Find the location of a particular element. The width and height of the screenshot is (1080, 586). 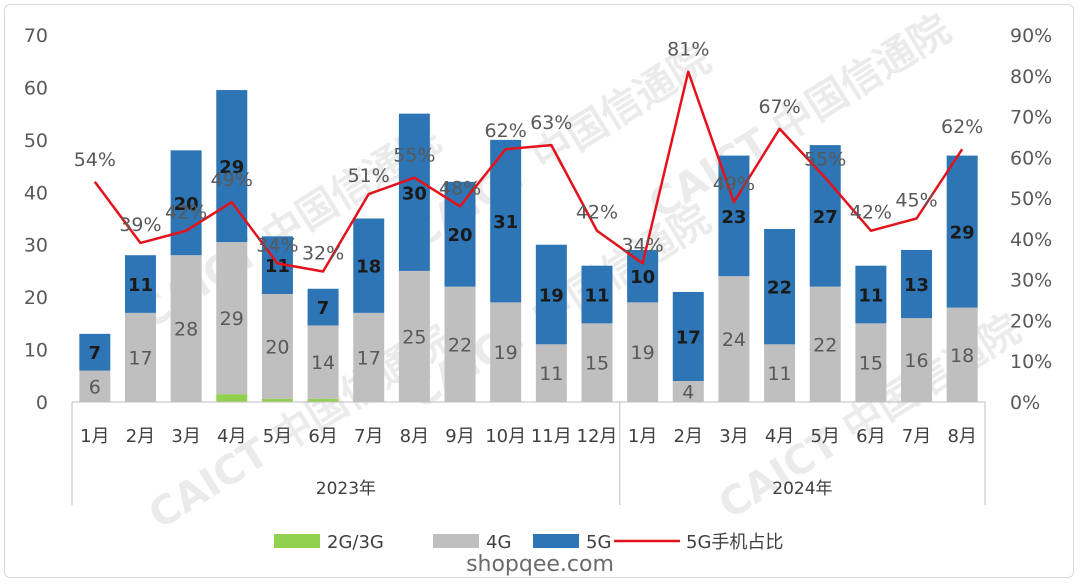

bar-label-5G-17: 11 is located at coordinates (870, 296).